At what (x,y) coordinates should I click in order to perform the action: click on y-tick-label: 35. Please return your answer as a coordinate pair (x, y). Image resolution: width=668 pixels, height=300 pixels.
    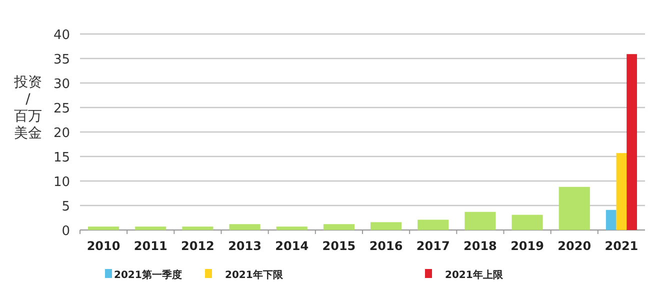
    Looking at the image, I should click on (61, 60).